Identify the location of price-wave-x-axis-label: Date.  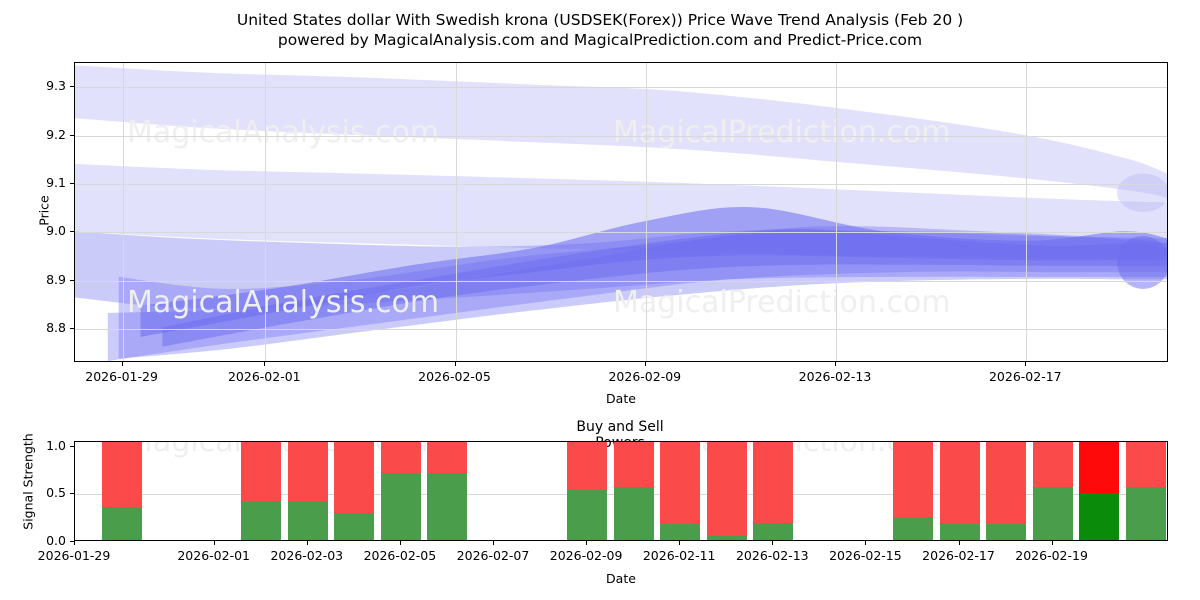
(621, 398).